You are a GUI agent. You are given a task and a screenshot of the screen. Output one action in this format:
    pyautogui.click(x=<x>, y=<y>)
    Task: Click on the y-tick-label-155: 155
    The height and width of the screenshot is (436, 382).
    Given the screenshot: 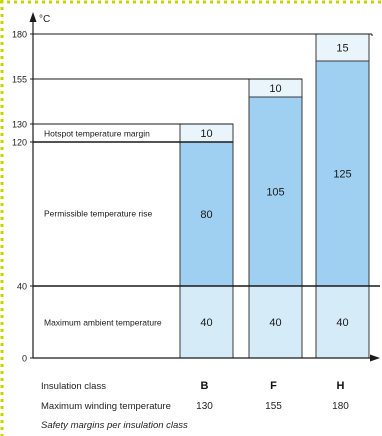 What is the action you would take?
    pyautogui.click(x=19, y=80)
    